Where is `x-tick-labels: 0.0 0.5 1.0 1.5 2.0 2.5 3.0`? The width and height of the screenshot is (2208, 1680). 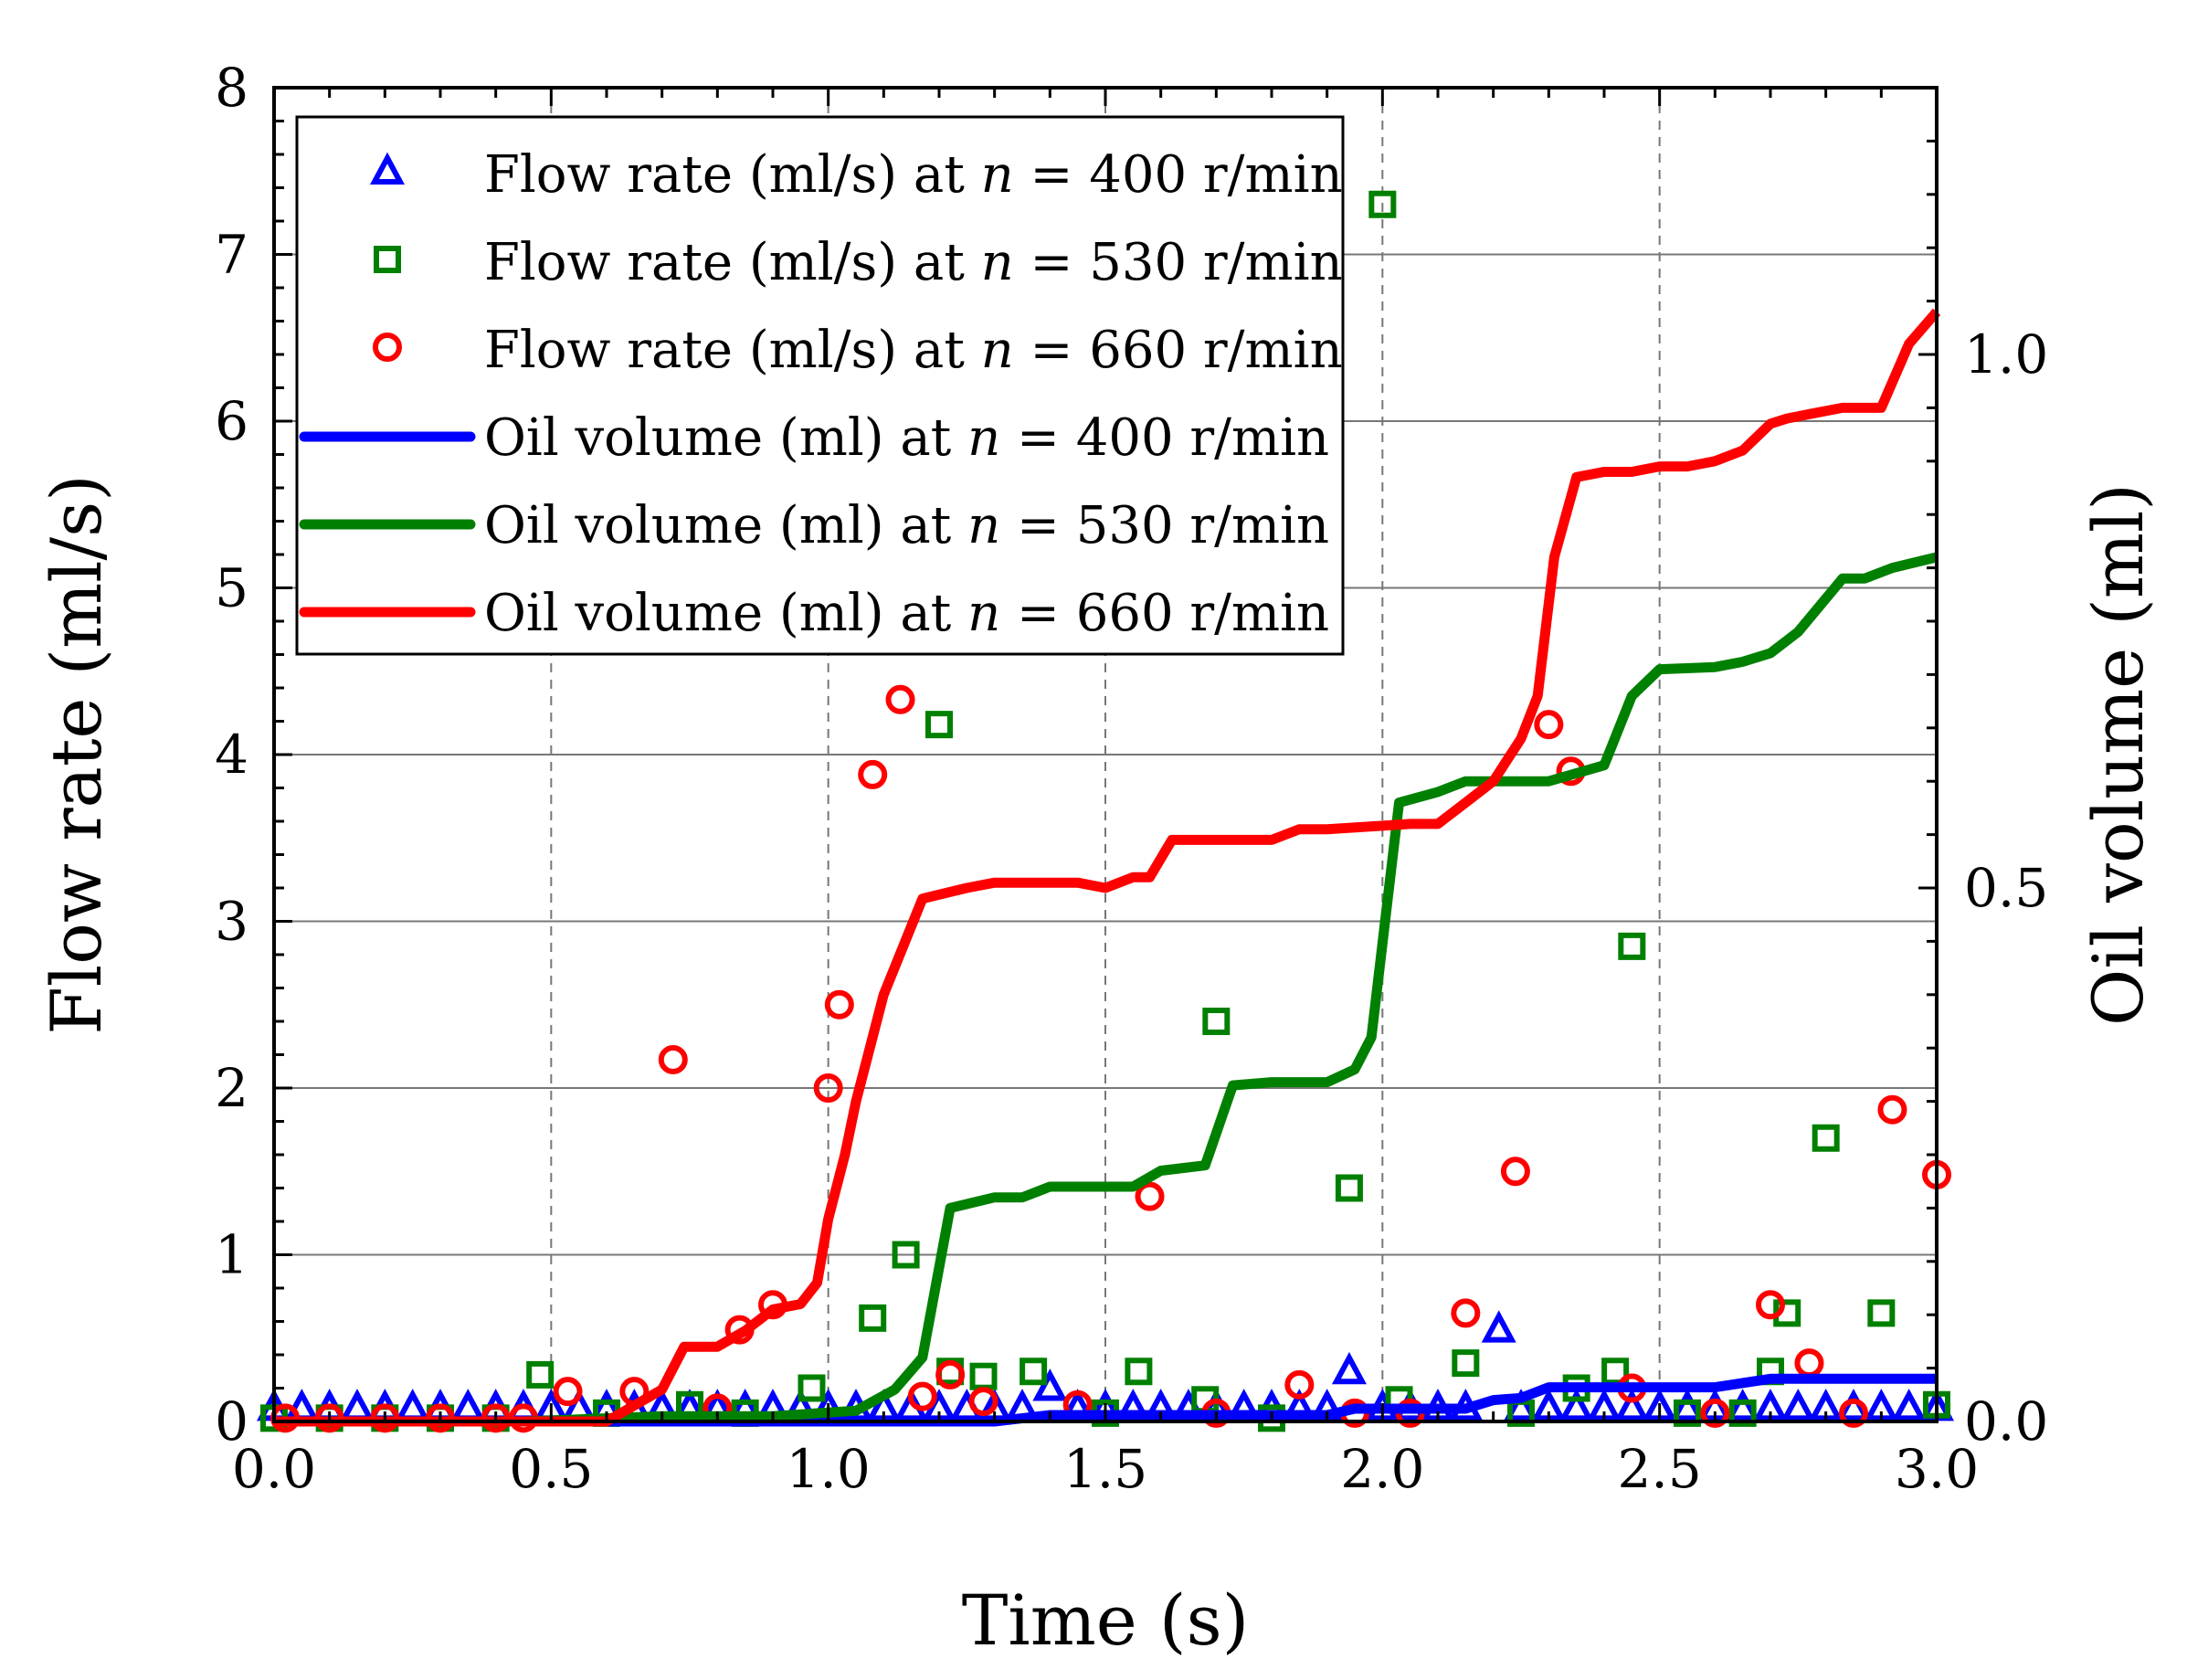 x-tick-labels: 0.0 0.5 1.0 1.5 2.0 2.5 3.0 is located at coordinates (1105, 1469).